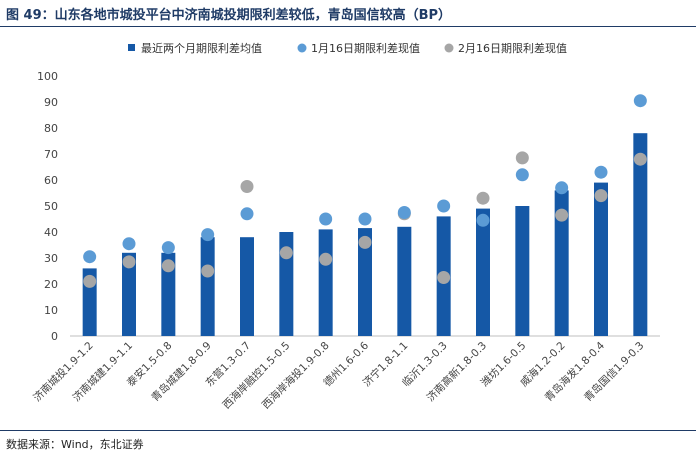 The height and width of the screenshot is (463, 696). Describe the element at coordinates (229, 15) in the screenshot. I see `chart-title: 图 49：山东各地市城投平台中济南城投期限利差较低，青岛国信较高（BP）` at that location.